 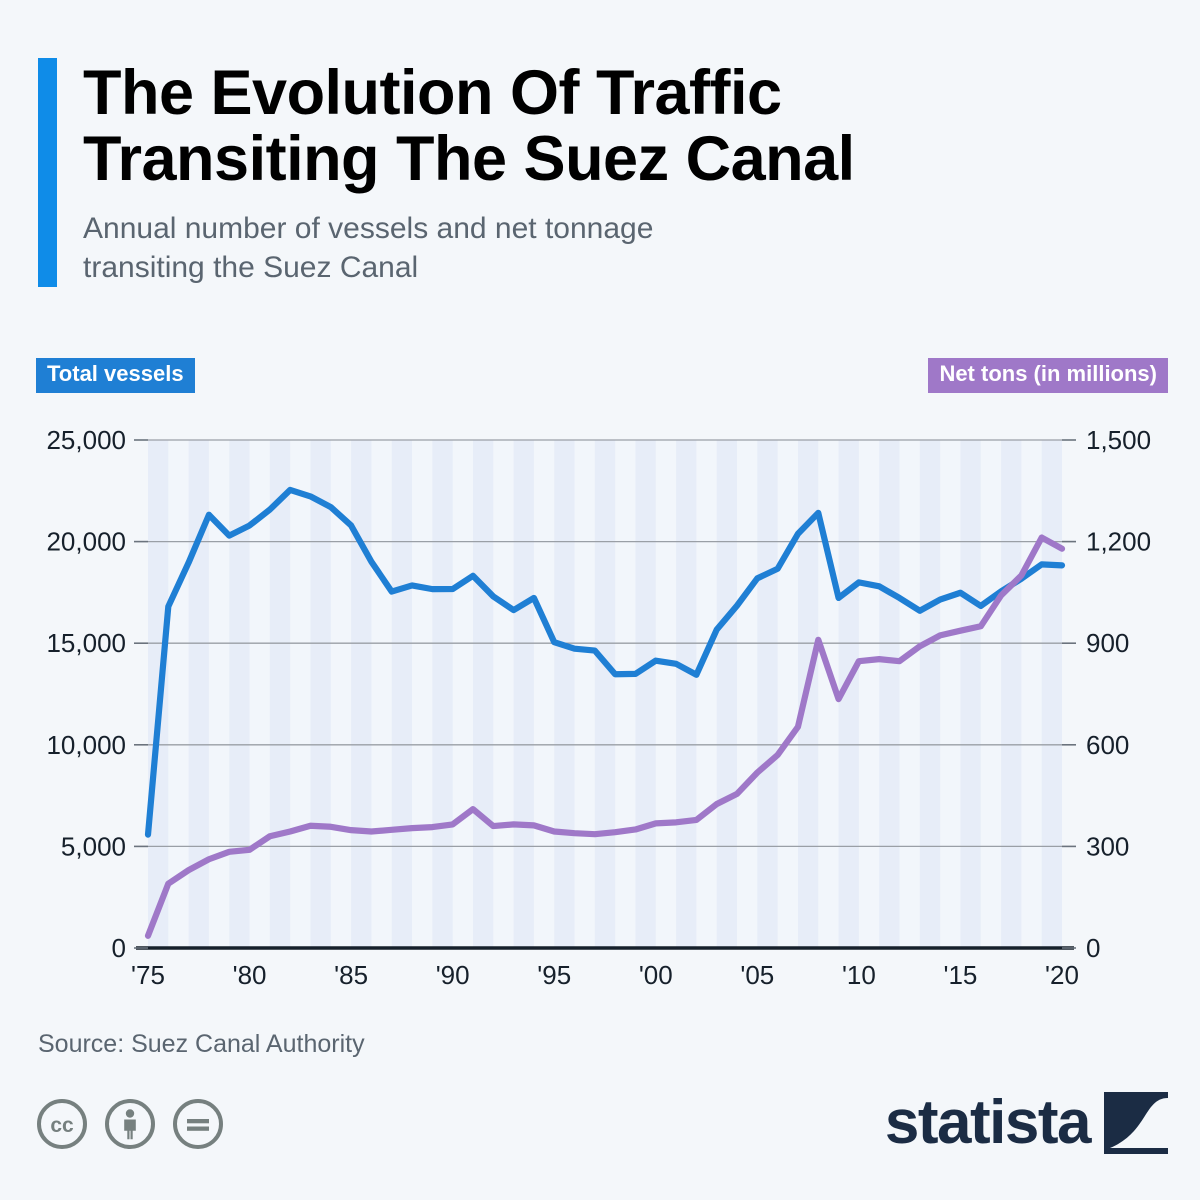 I want to click on y-axis-label-left: 10,000, so click(x=86, y=745).